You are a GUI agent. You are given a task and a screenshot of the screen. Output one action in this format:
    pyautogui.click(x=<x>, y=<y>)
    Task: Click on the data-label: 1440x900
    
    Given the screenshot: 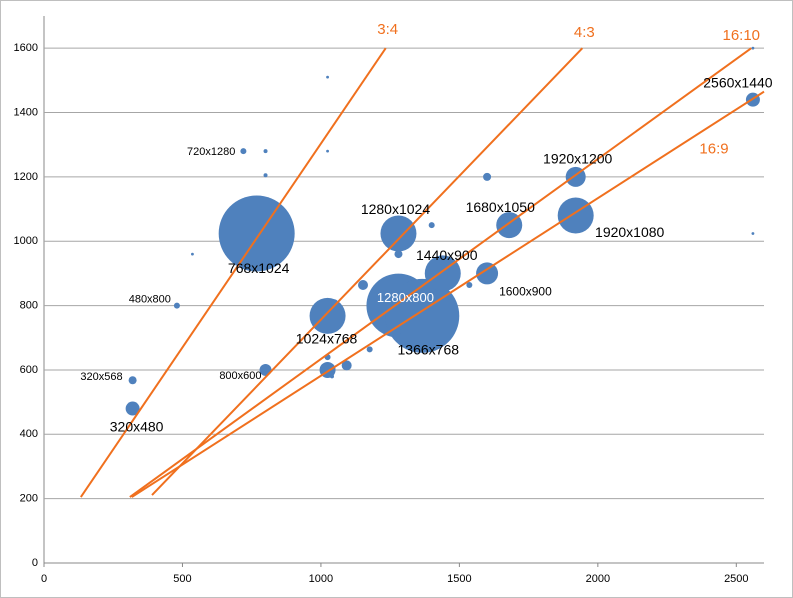 What is the action you would take?
    pyautogui.click(x=447, y=255)
    